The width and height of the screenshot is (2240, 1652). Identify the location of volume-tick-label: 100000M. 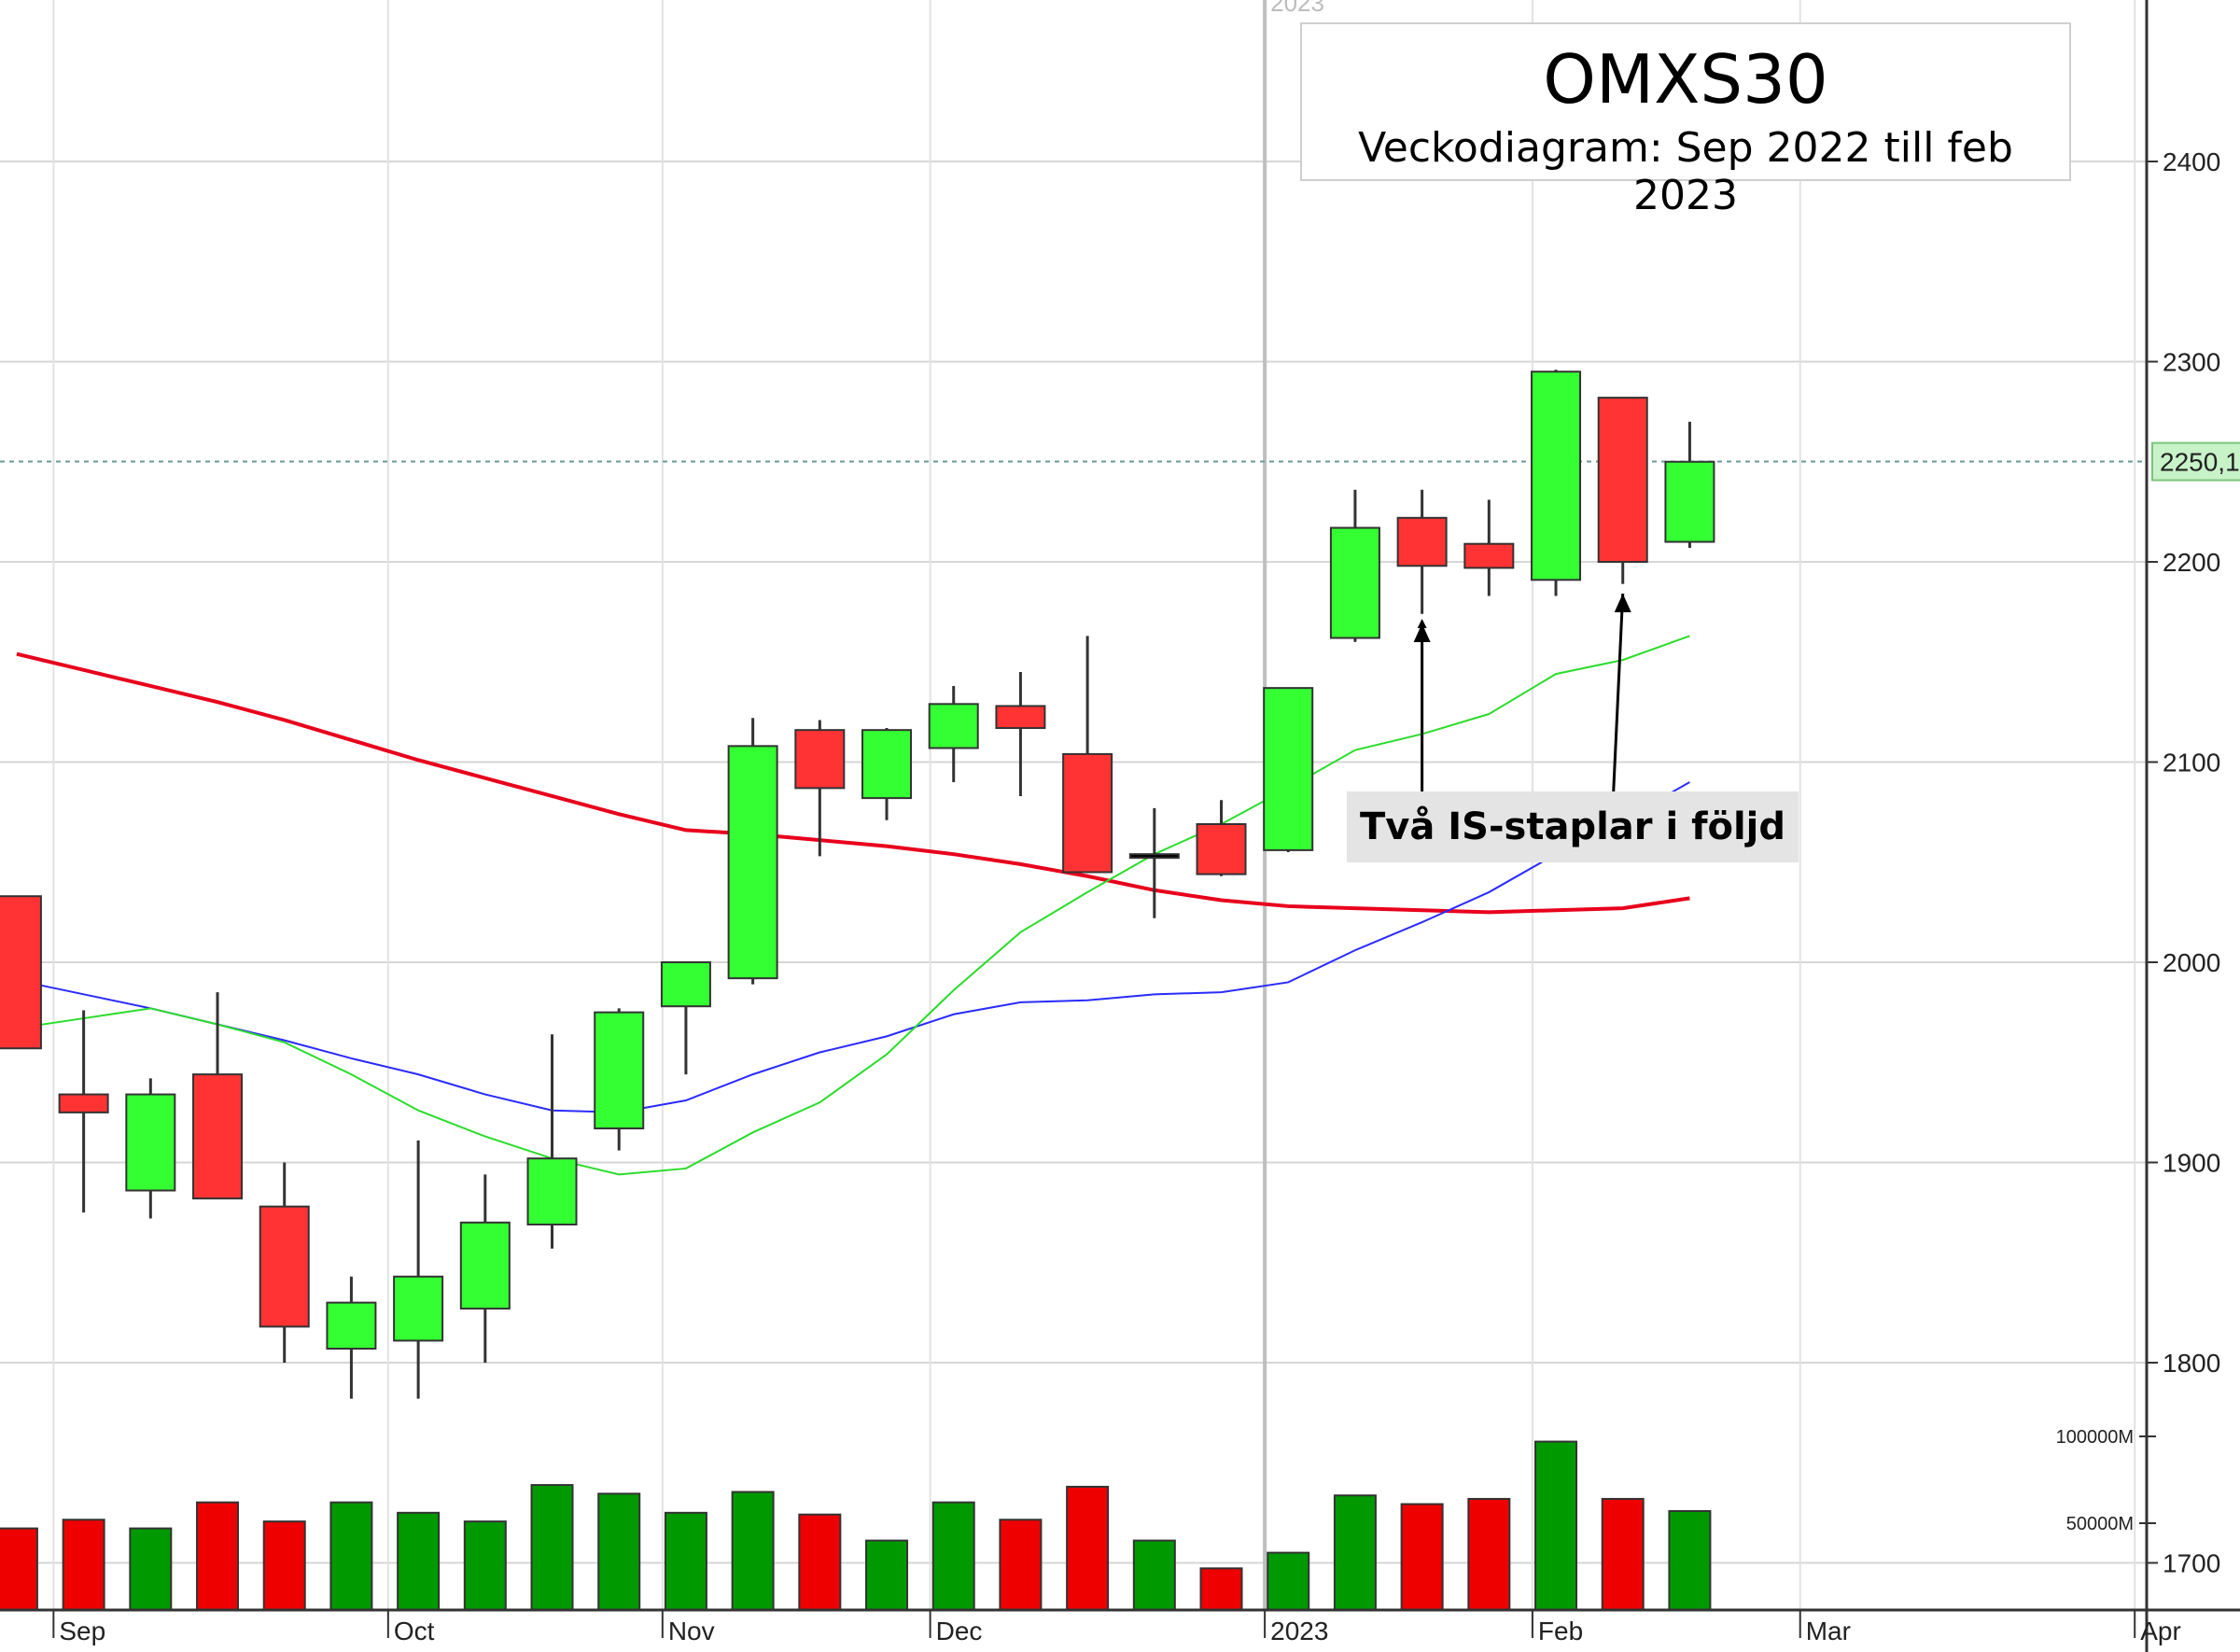
(2095, 1437).